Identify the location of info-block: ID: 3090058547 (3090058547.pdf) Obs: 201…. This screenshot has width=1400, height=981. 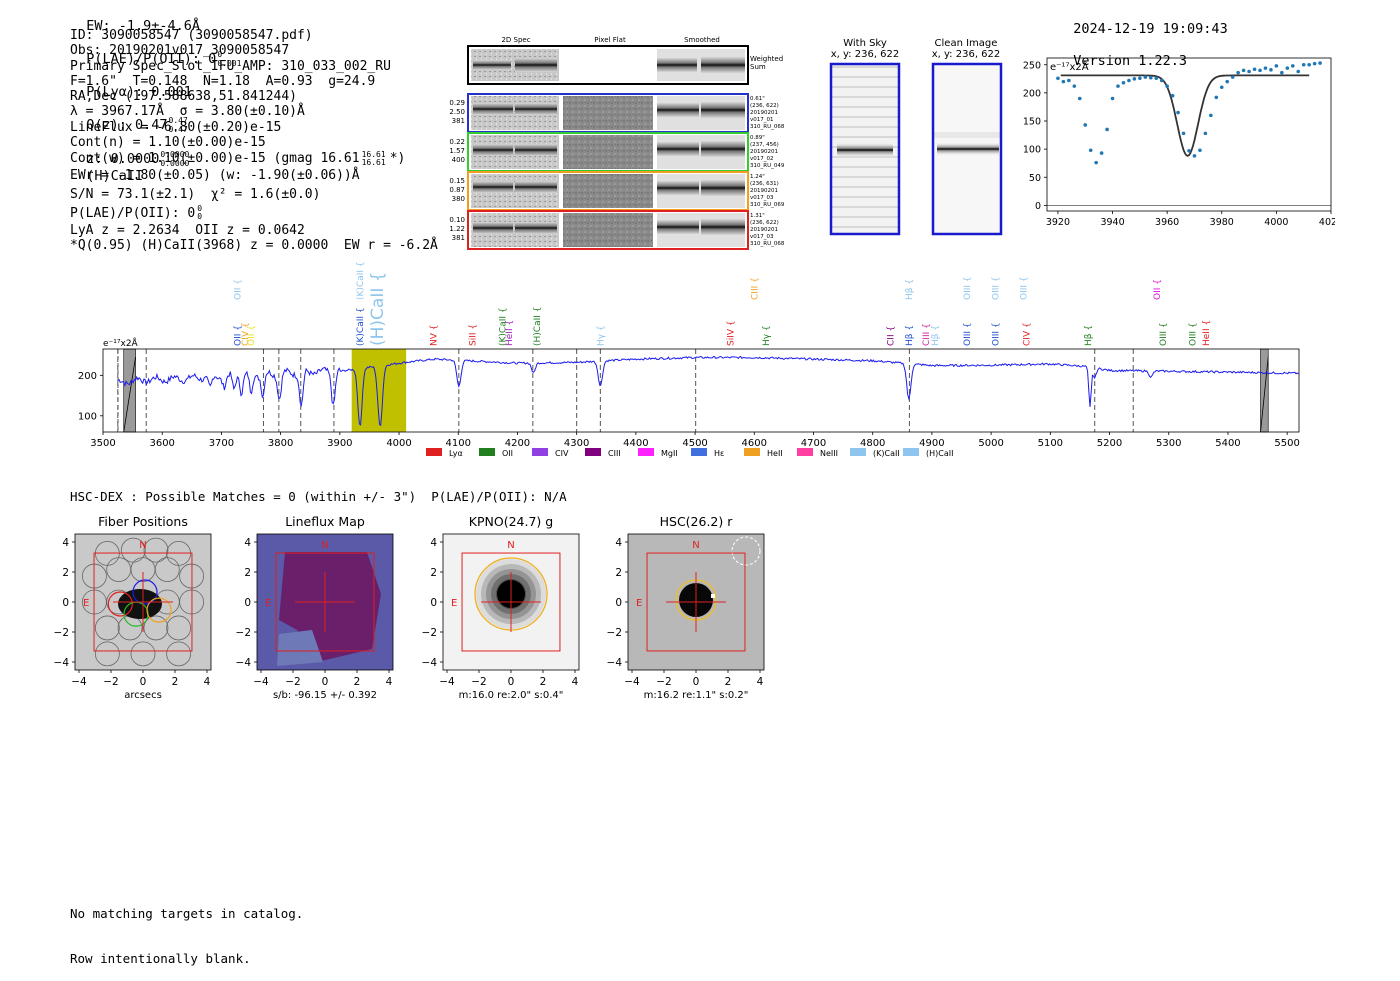
(254, 141).